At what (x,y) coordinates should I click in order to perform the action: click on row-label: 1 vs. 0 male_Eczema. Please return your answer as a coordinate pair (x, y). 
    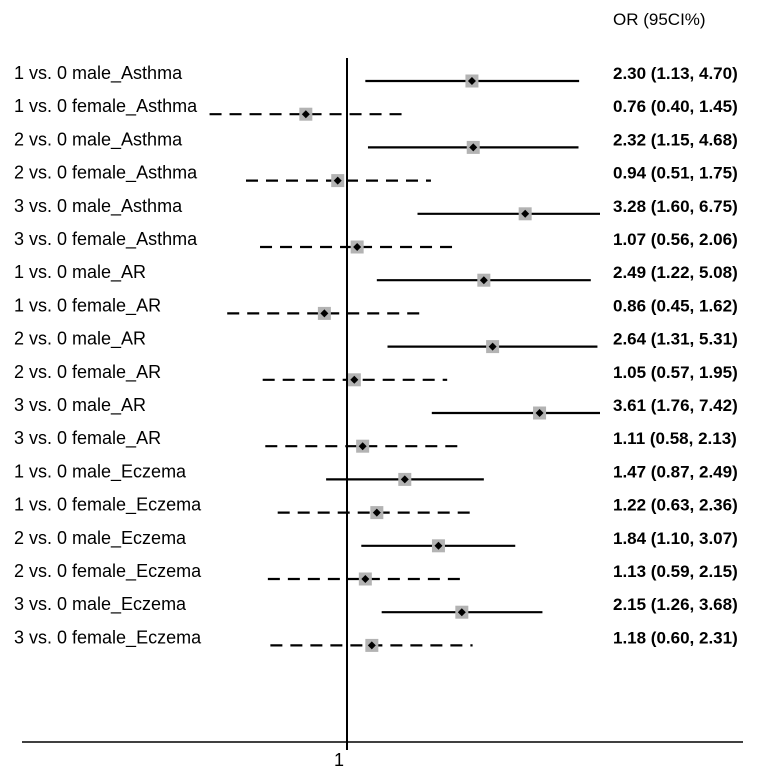
    Looking at the image, I should click on (100, 471).